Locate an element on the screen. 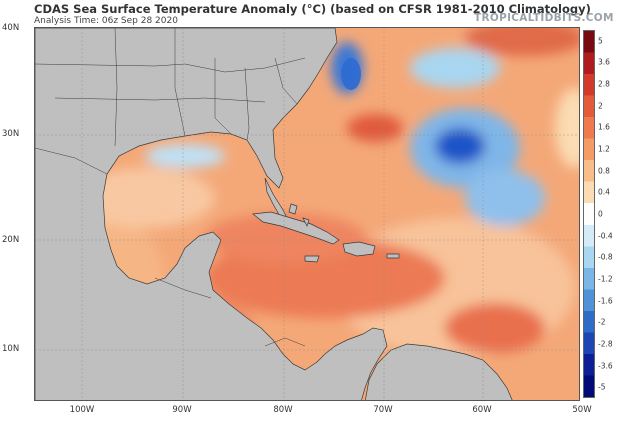 Image resolution: width=631 pixels, height=422 pixels. colorbar-tick-label: 0 is located at coordinates (600, 214).